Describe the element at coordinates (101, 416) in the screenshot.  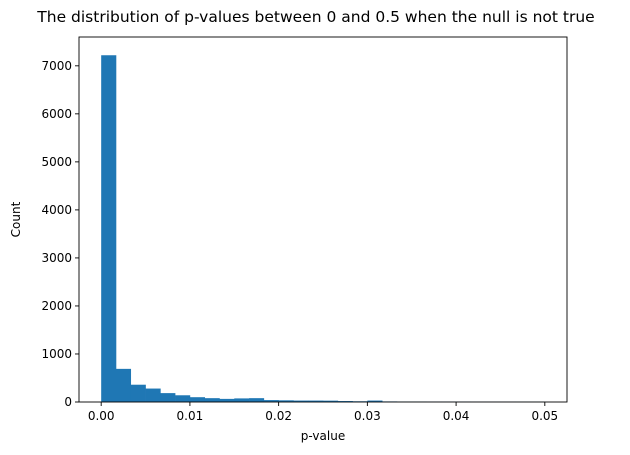
I see `x-tick-label: 0.00` at that location.